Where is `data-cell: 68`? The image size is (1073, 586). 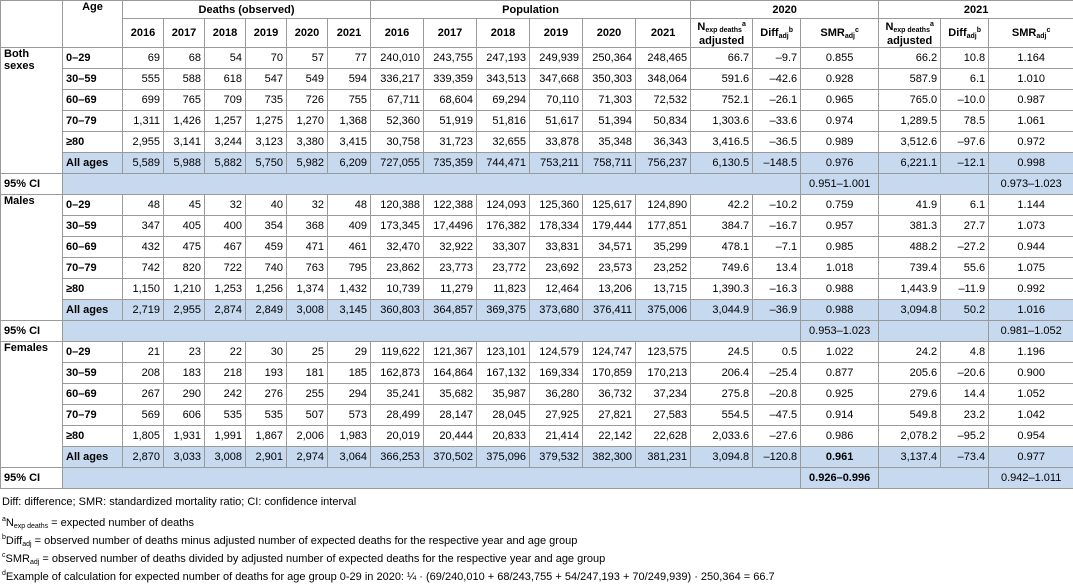
data-cell: 68 is located at coordinates (184, 58).